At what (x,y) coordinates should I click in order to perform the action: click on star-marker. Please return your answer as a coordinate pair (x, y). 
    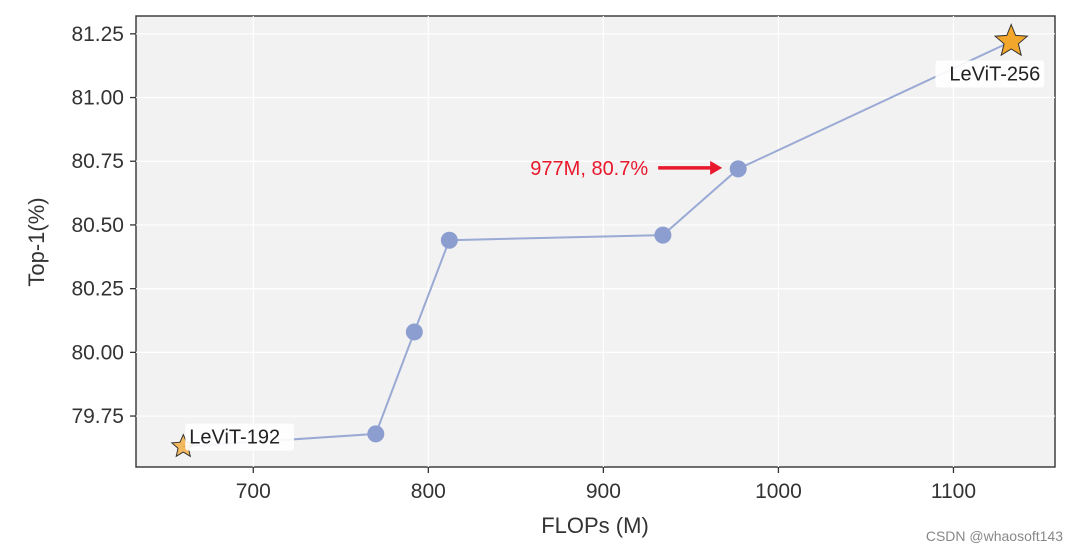
    Looking at the image, I should click on (1011, 40).